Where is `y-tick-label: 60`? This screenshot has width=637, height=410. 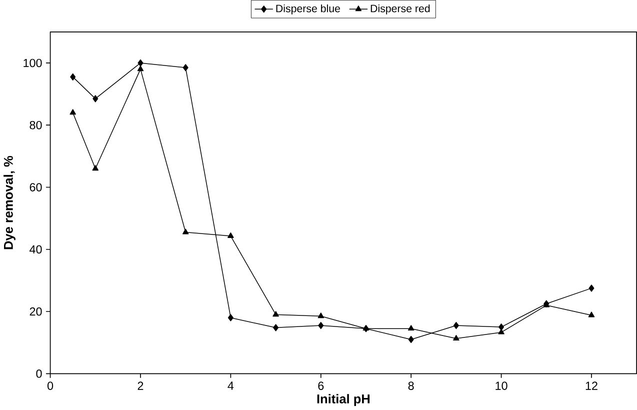
y-tick-label: 60 is located at coordinates (36, 187).